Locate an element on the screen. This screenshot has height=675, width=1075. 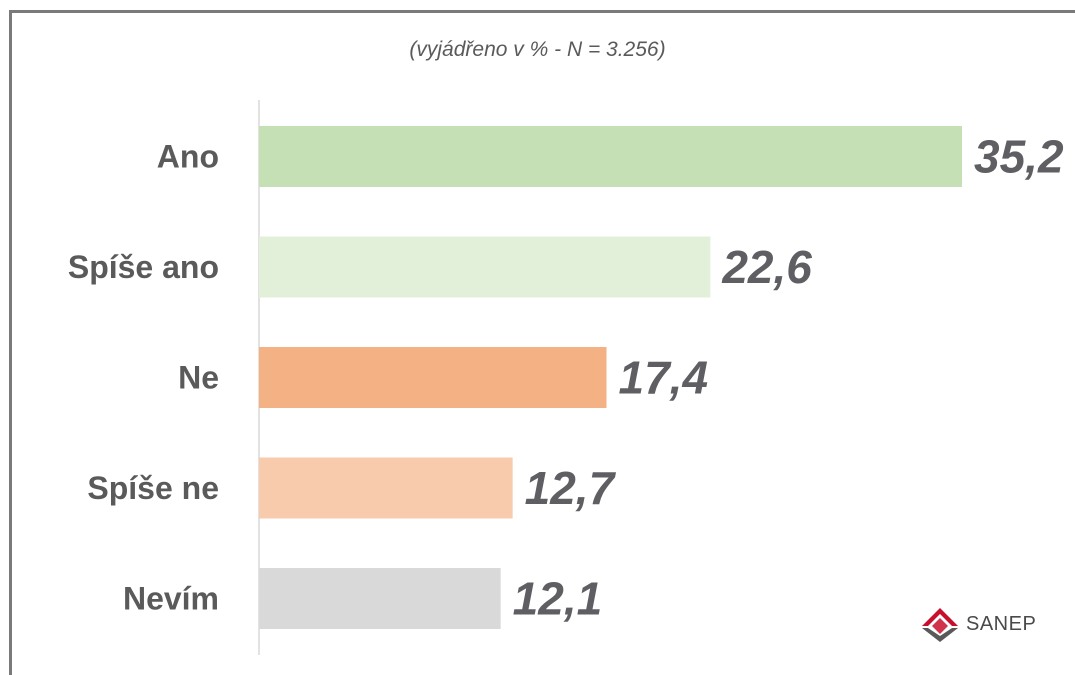
category-label: Spíše ano is located at coordinates (143, 267).